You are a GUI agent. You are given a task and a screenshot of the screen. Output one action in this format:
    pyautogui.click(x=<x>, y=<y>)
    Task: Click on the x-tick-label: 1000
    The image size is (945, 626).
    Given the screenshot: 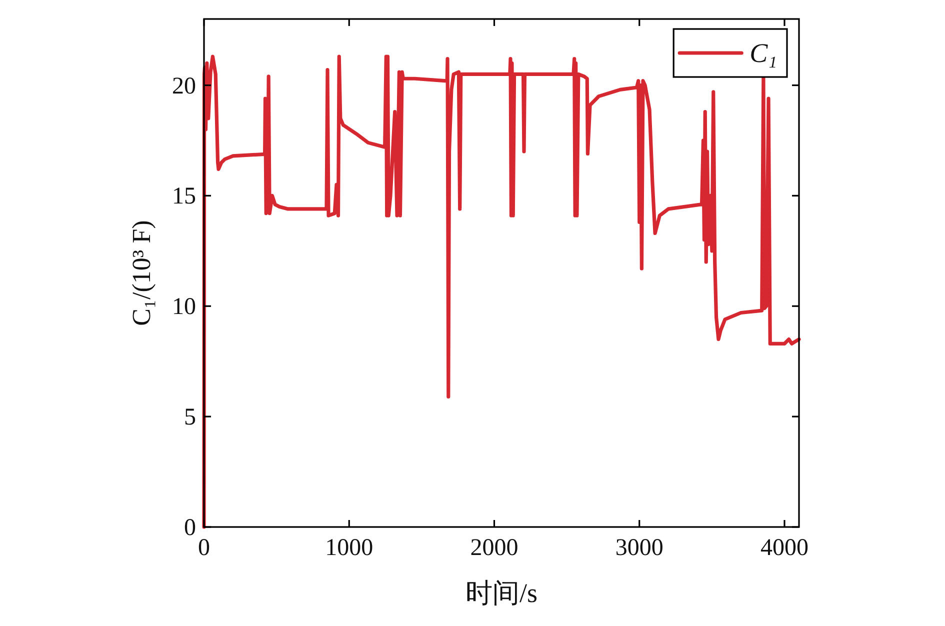 What is the action you would take?
    pyautogui.click(x=349, y=548)
    